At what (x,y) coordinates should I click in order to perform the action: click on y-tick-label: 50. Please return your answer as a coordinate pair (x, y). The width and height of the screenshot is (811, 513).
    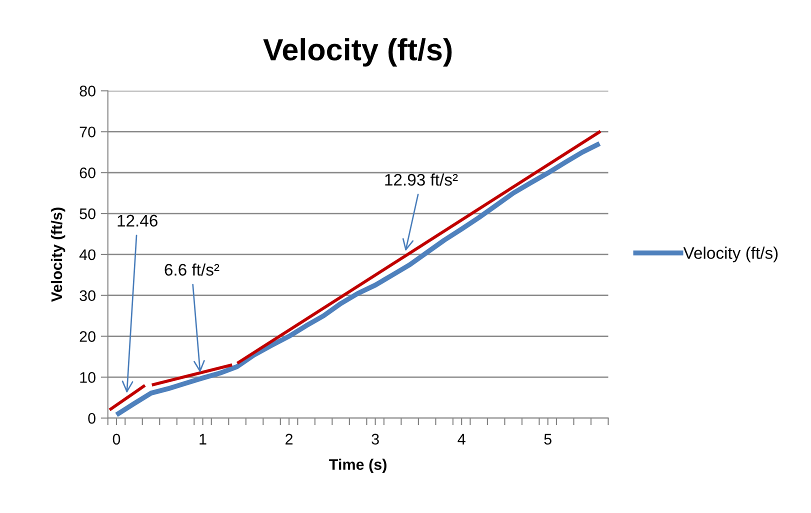
    Looking at the image, I should click on (88, 214).